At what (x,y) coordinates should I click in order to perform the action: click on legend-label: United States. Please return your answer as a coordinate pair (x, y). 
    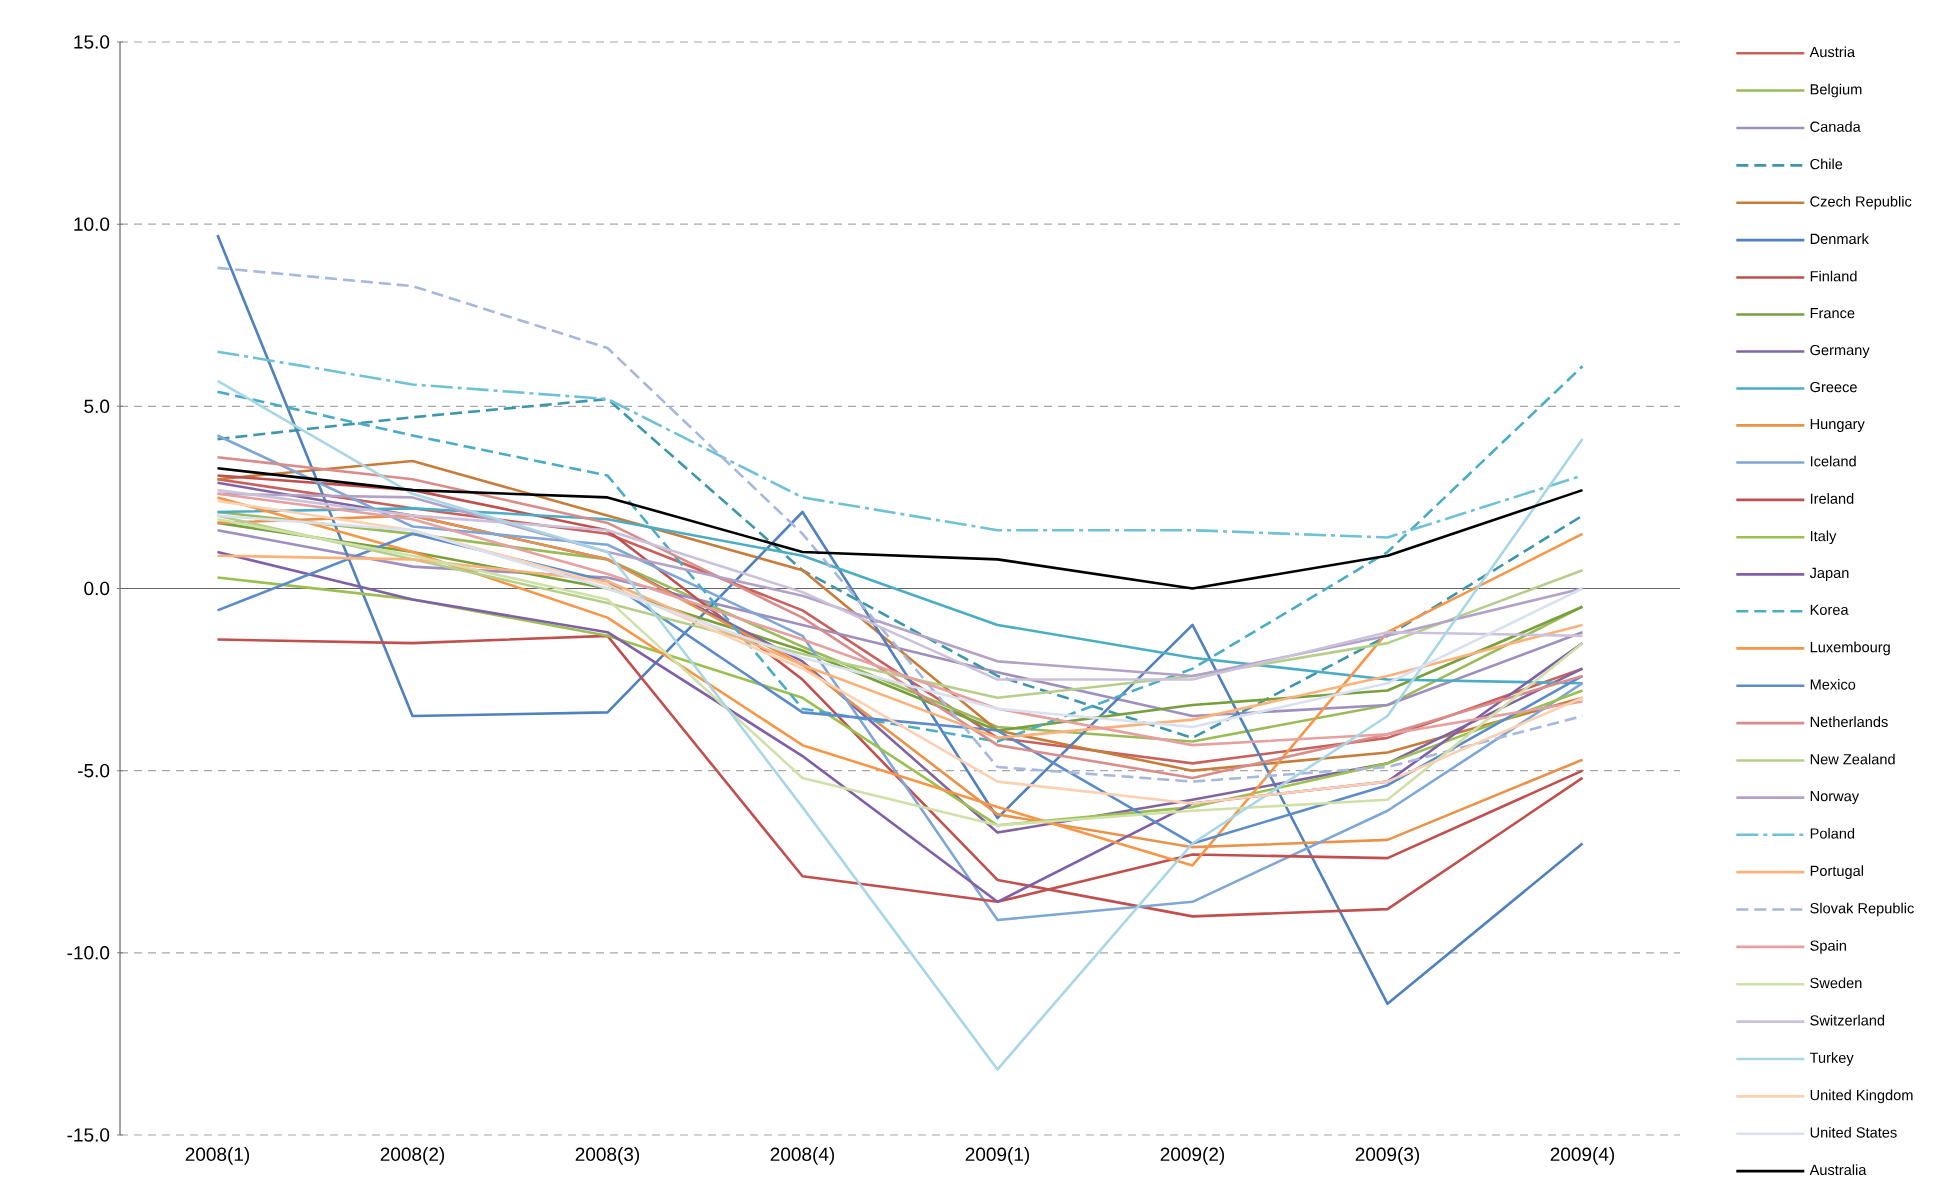
    Looking at the image, I should click on (1853, 1132).